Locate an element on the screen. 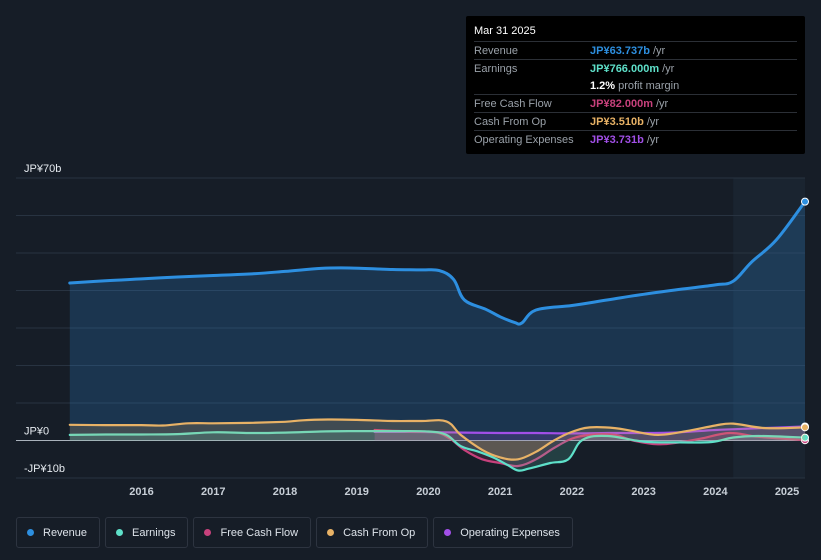 The width and height of the screenshot is (821, 560). x-tick-label: 2022 is located at coordinates (572, 492).